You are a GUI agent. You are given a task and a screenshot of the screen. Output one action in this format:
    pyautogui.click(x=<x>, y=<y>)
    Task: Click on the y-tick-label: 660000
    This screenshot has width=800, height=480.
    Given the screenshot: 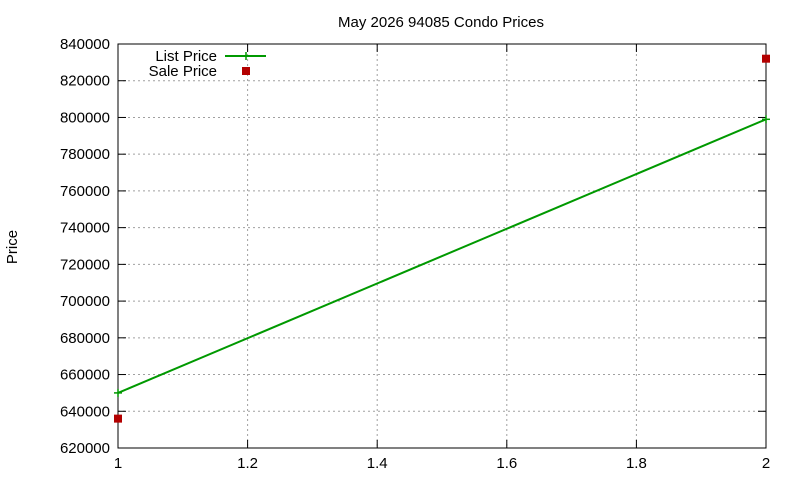 What is the action you would take?
    pyautogui.click(x=85, y=375)
    